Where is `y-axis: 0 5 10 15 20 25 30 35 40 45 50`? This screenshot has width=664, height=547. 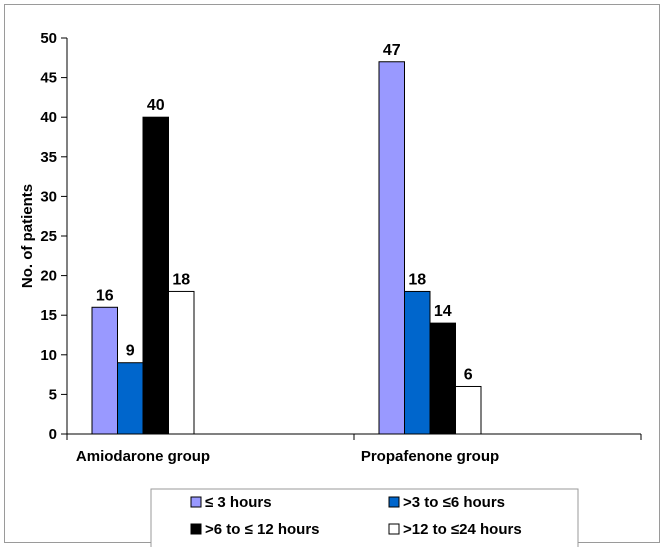 y-axis: 0 5 10 15 20 25 30 35 40 45 50 is located at coordinates (54, 236).